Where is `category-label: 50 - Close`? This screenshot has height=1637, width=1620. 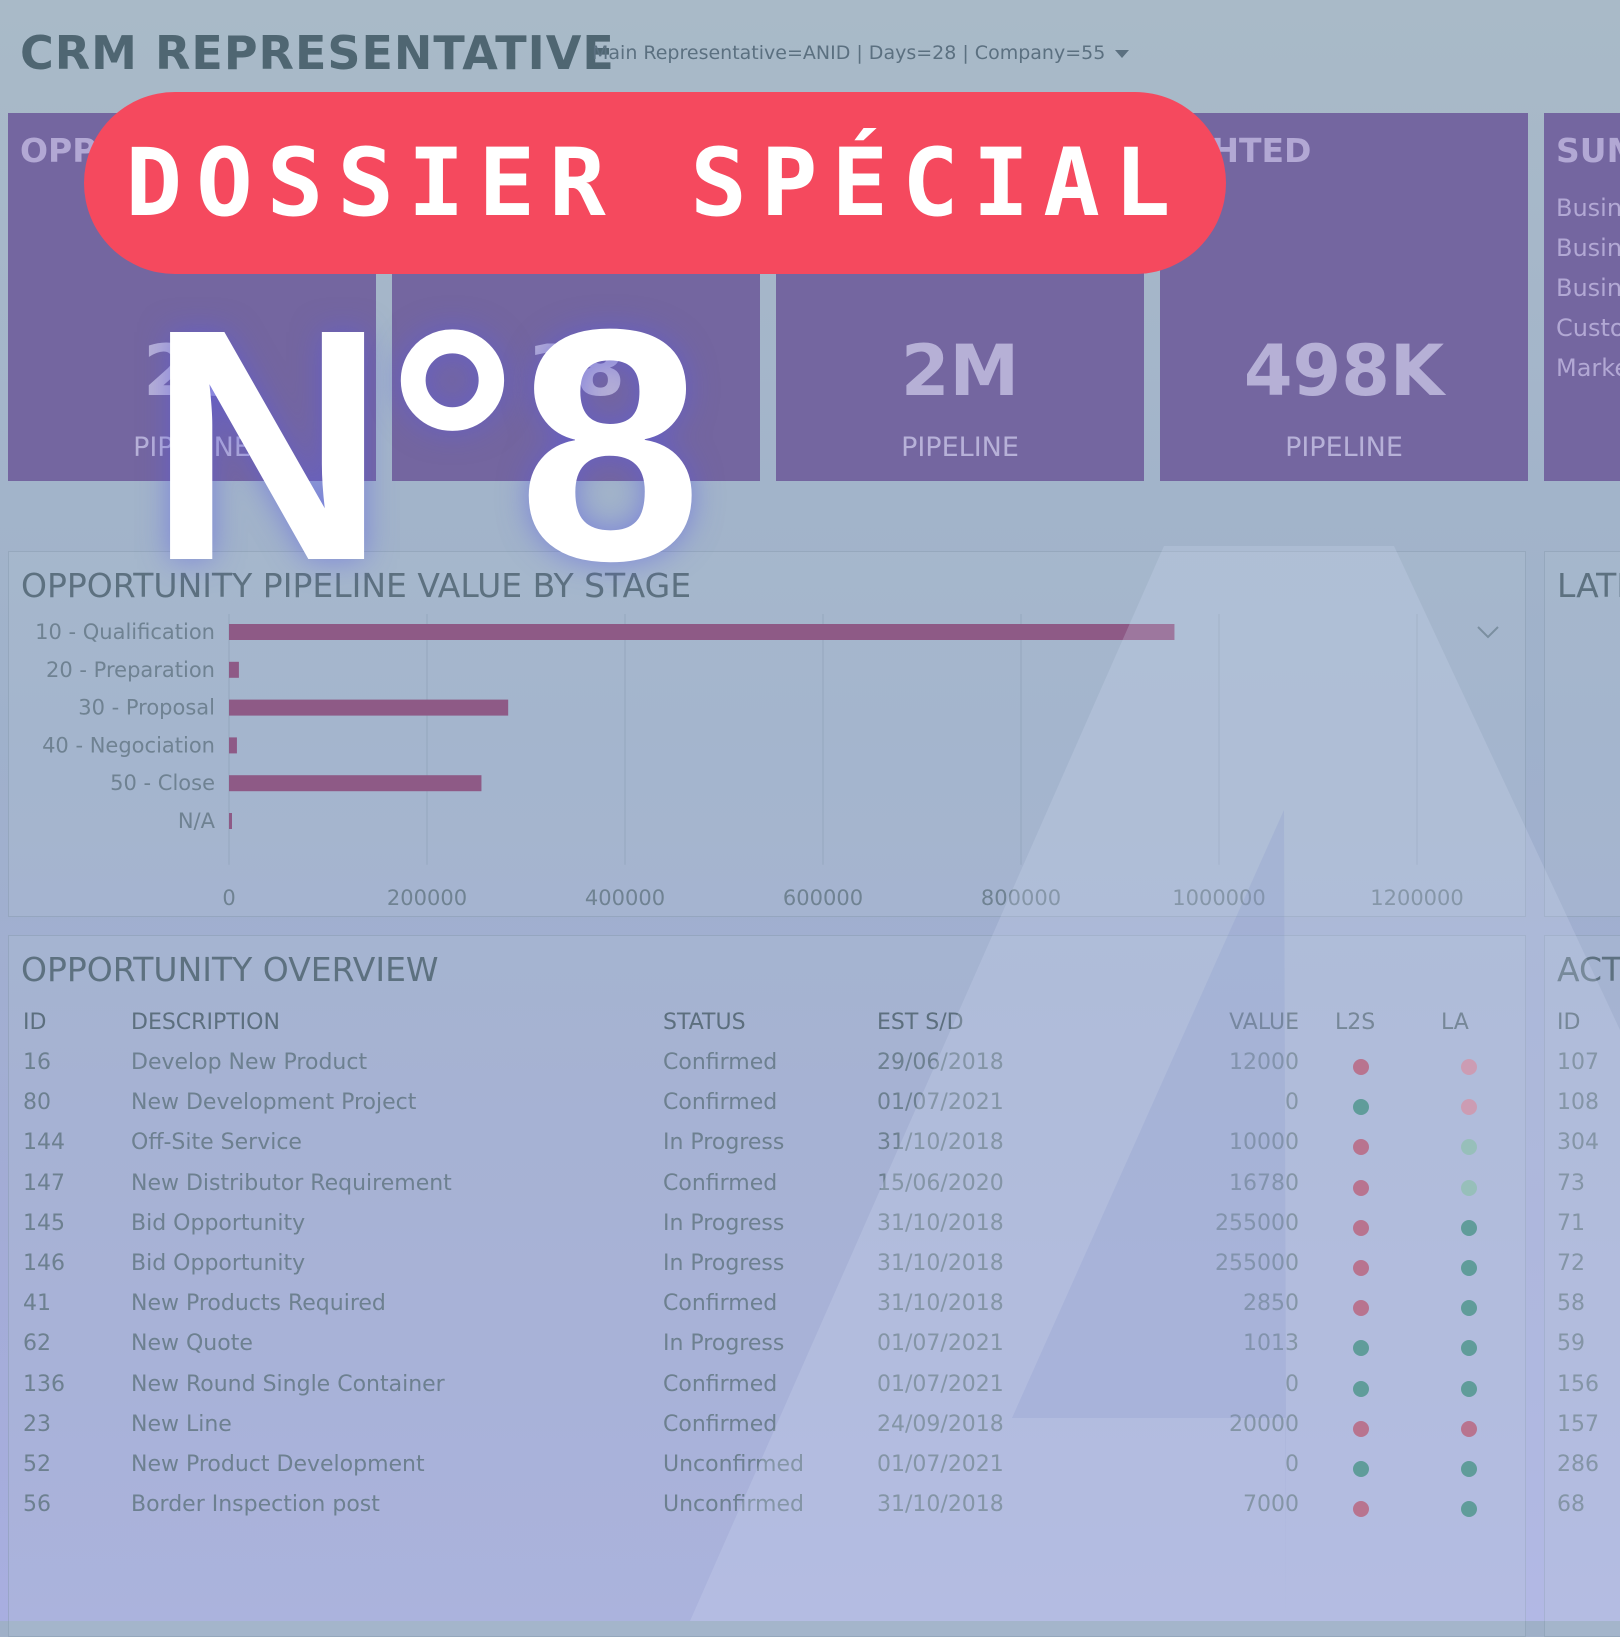
category-label: 50 - Close is located at coordinates (162, 783).